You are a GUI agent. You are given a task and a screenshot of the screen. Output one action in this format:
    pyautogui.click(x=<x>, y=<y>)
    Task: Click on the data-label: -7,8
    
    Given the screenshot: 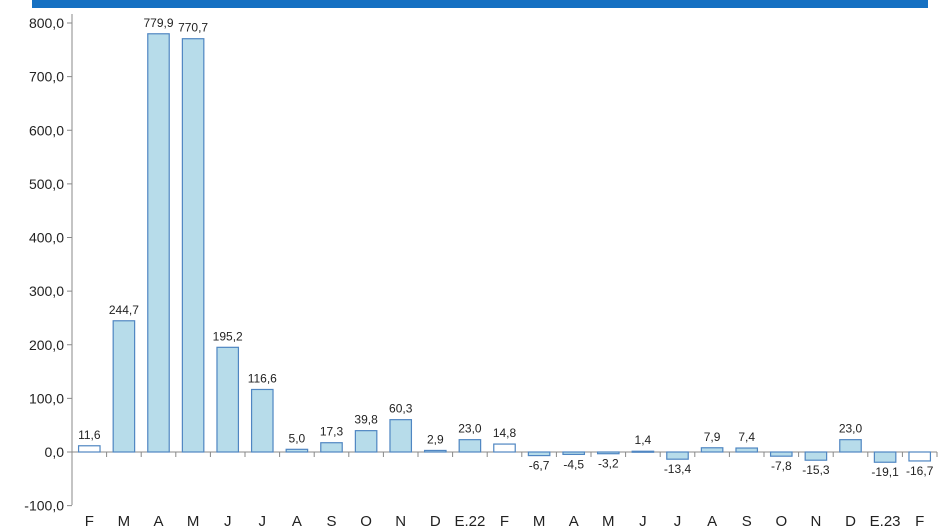 What is the action you would take?
    pyautogui.click(x=781, y=466)
    